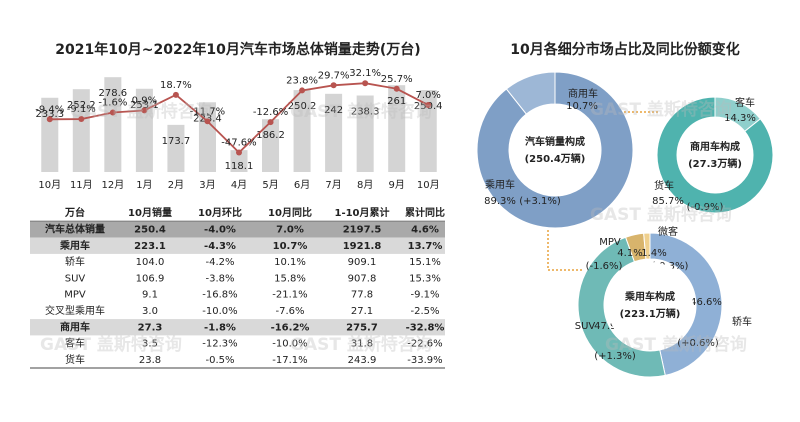 Image resolution: width=800 pixels, height=422 pixels. I want to click on table-cell: -21.1%, so click(289, 295).